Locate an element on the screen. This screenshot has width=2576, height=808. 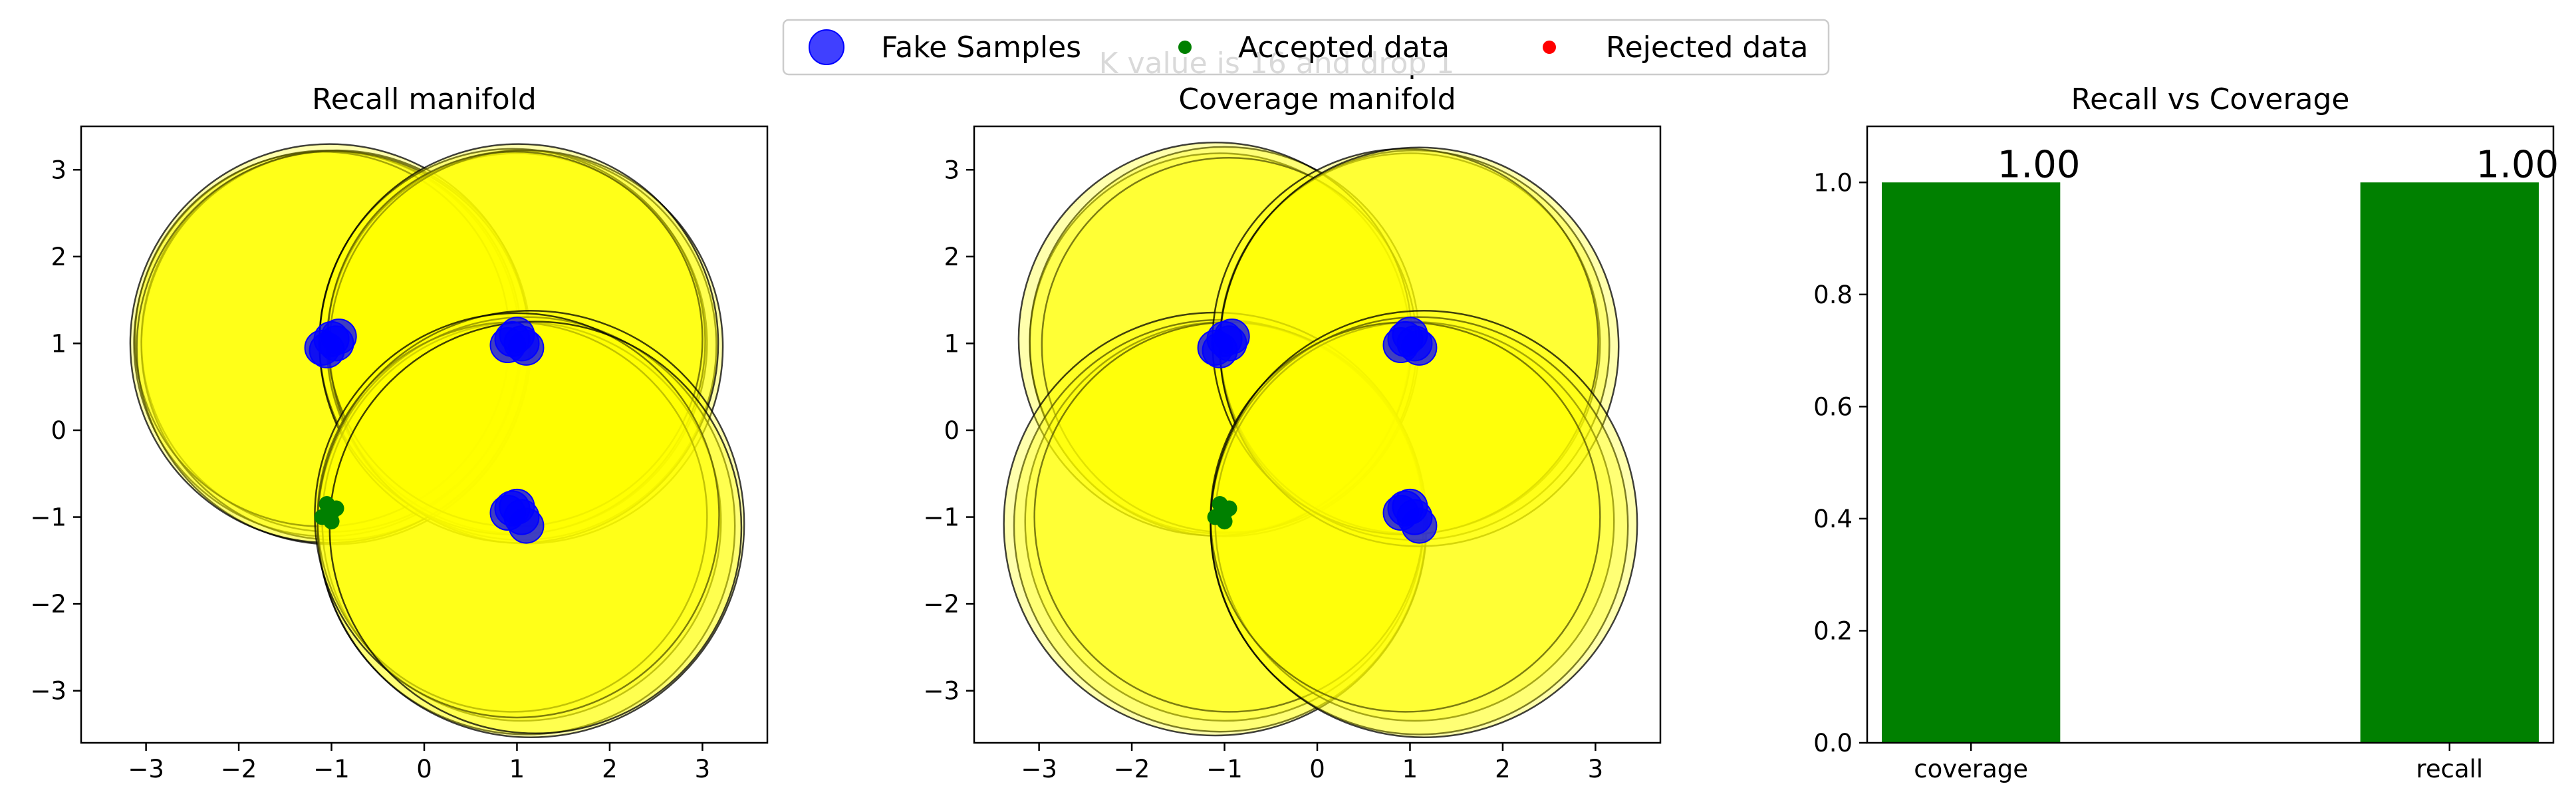
bar-recall is located at coordinates (2449, 462).